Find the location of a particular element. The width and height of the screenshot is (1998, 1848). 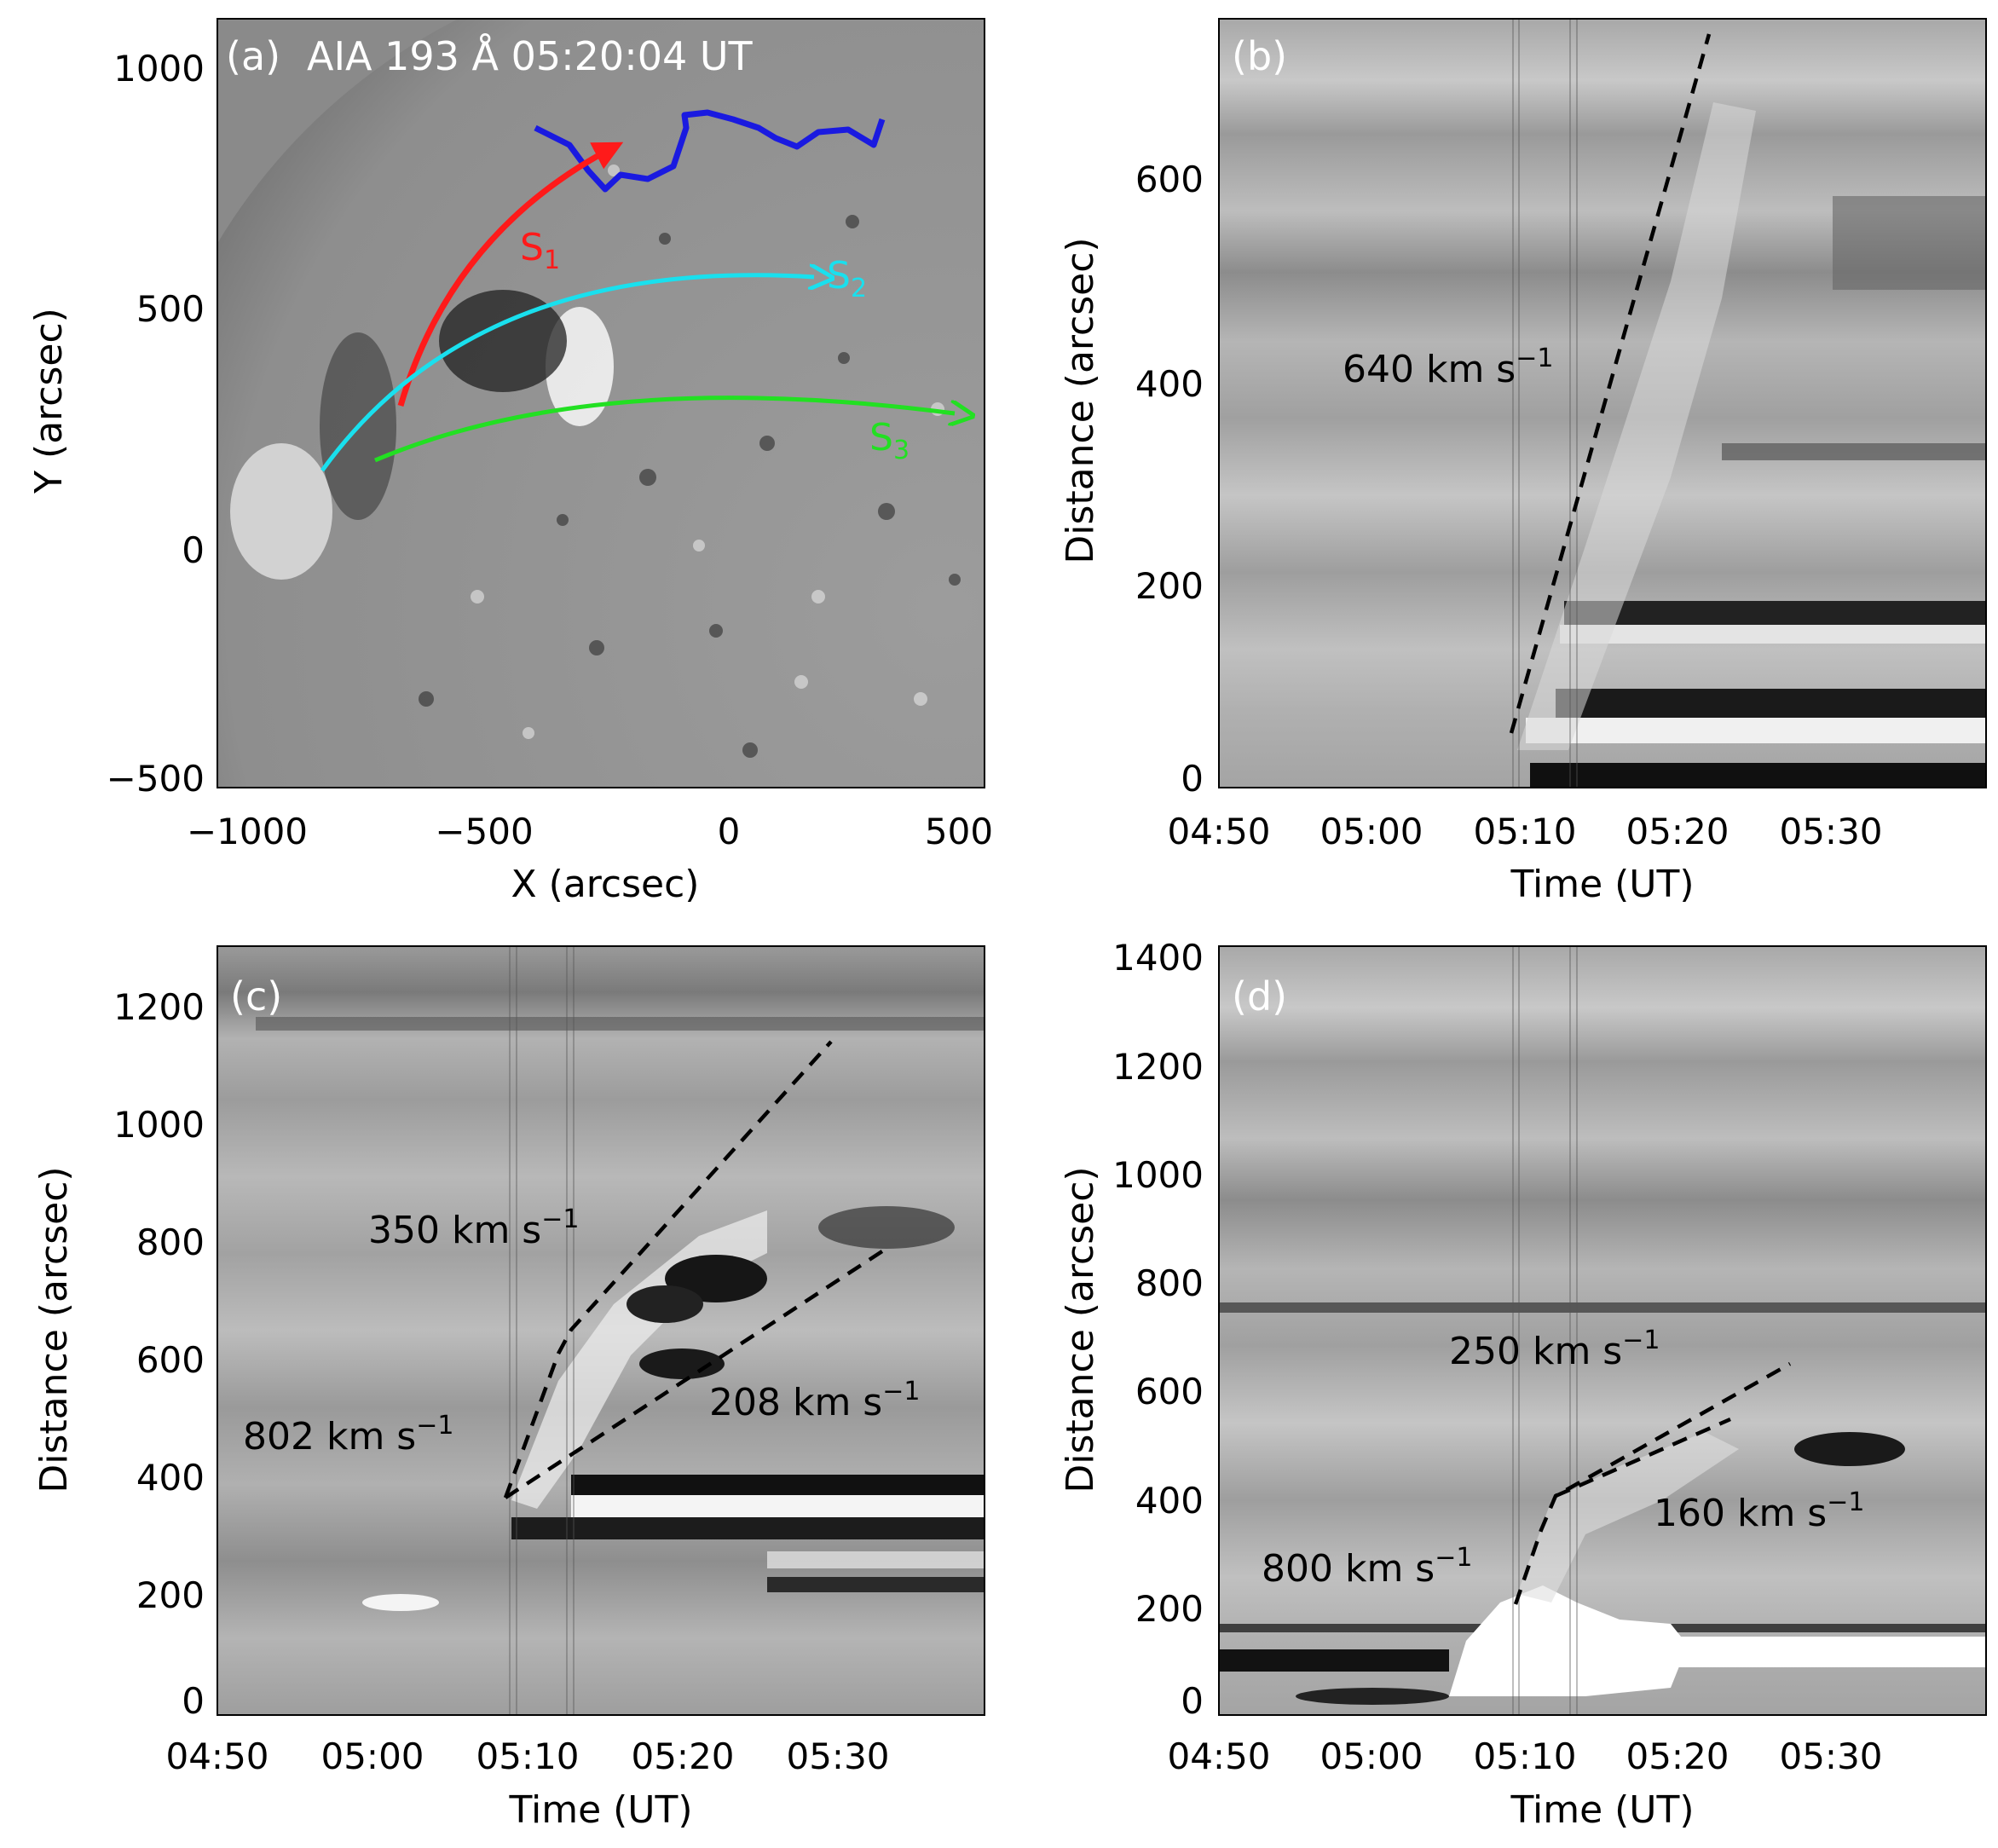

panel-d-ytick: 600 is located at coordinates (1169, 1391).